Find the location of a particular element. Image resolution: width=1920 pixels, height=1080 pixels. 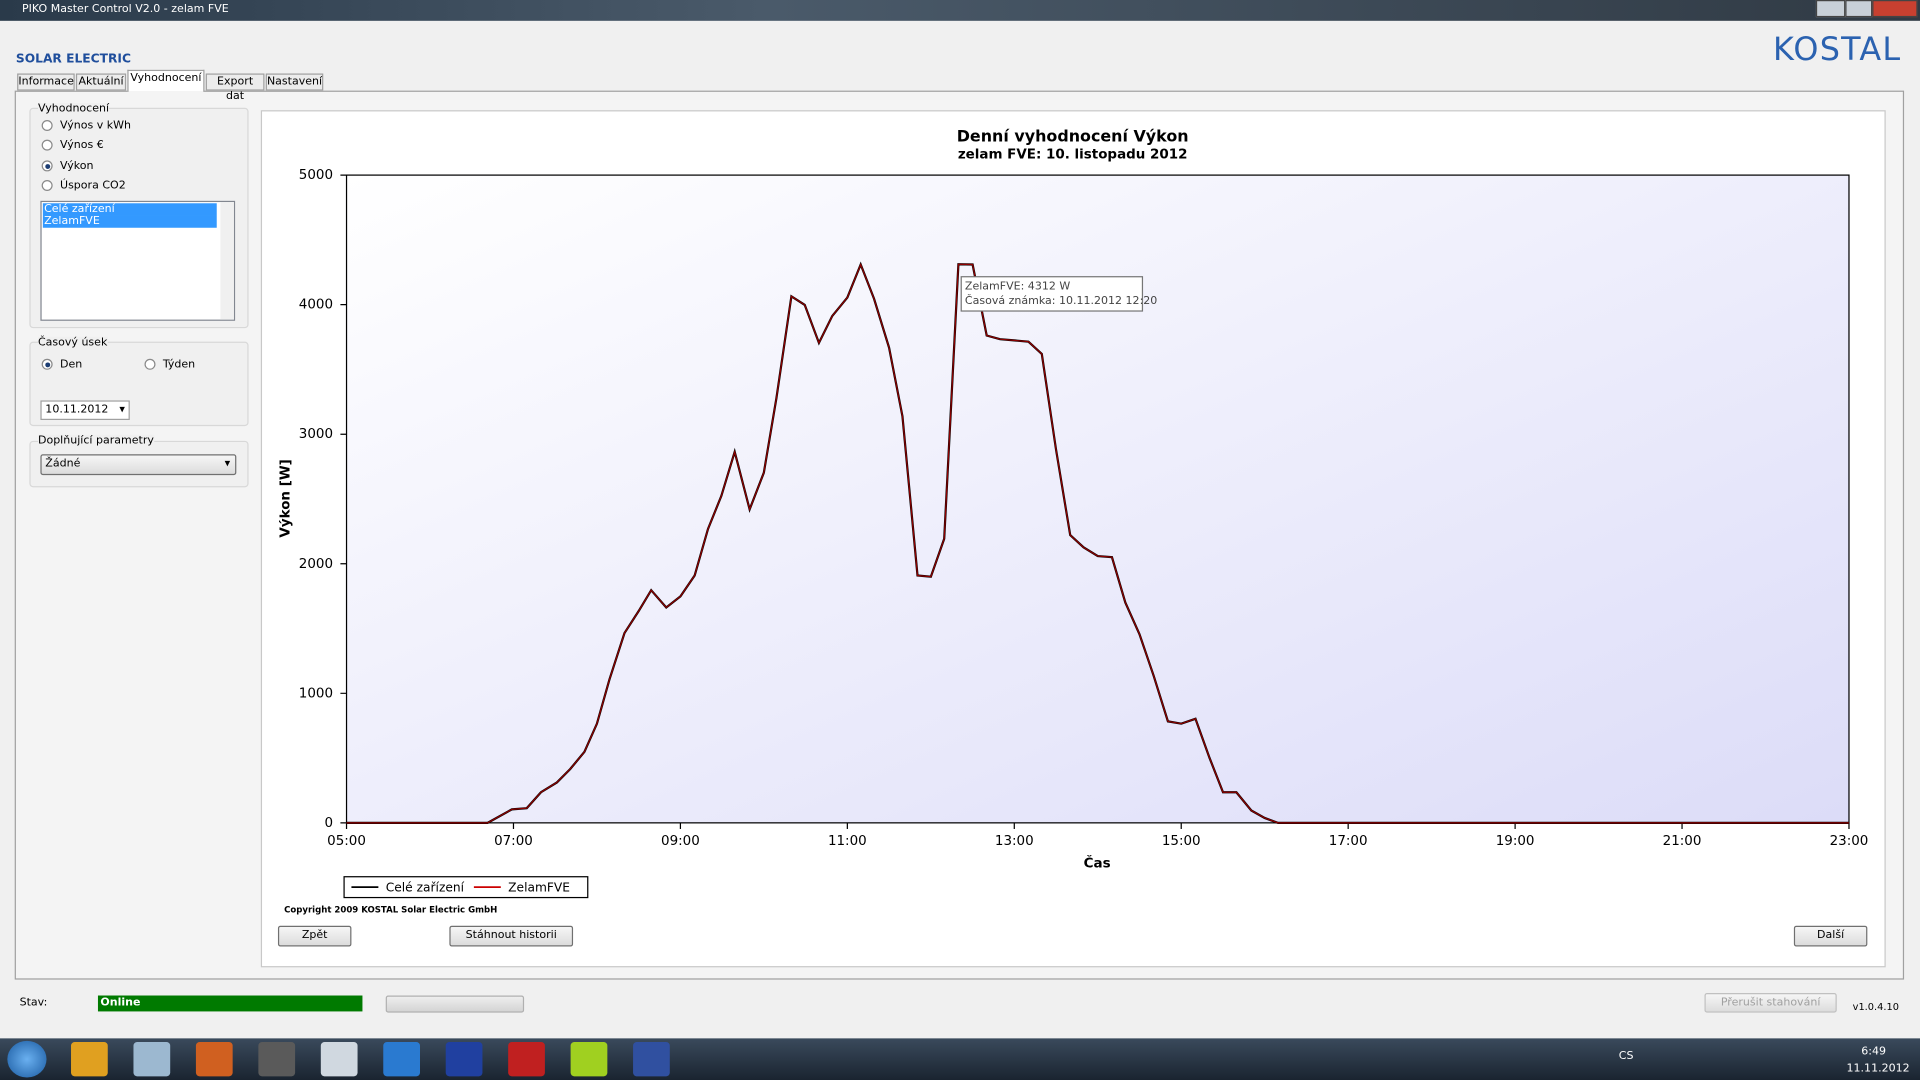

logo: KOSTAL is located at coordinates (1837, 50).